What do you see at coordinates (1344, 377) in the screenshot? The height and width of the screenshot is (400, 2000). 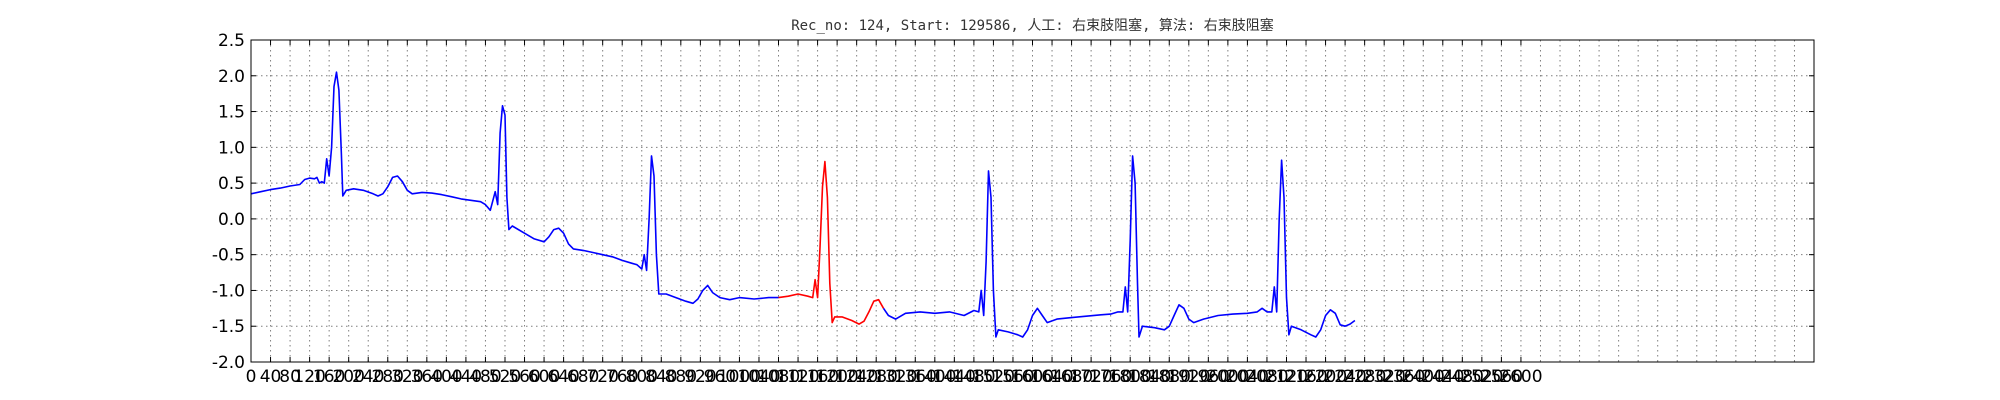 I see `x-tick-label: 2240` at bounding box center [1344, 377].